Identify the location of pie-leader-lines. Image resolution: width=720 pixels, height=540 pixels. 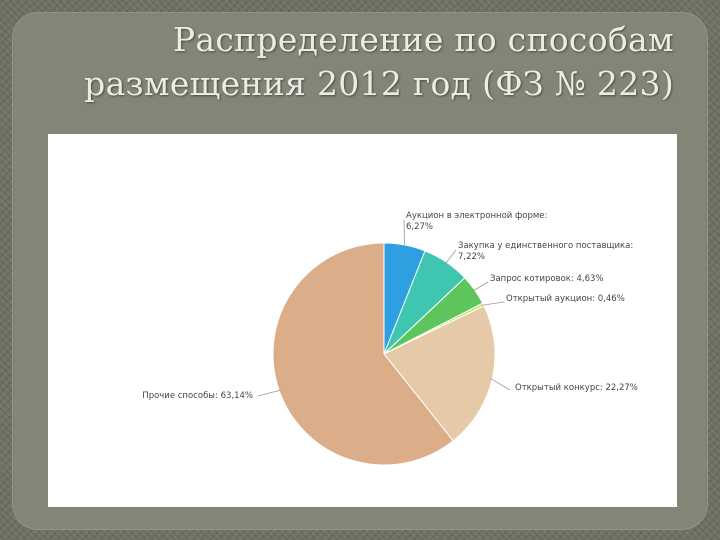
(384, 308).